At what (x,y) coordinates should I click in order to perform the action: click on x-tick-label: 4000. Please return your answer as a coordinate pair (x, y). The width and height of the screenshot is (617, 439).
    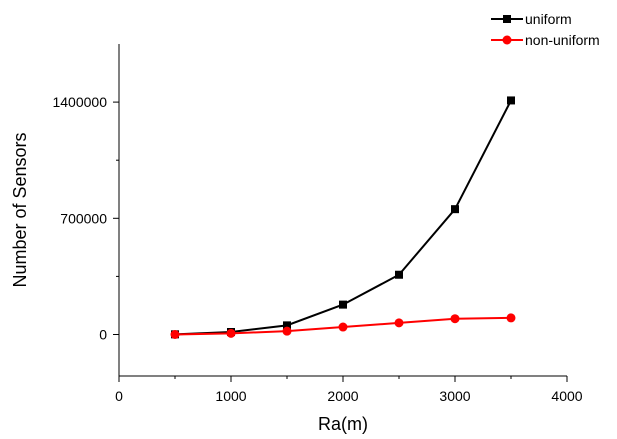
    Looking at the image, I should click on (566, 396).